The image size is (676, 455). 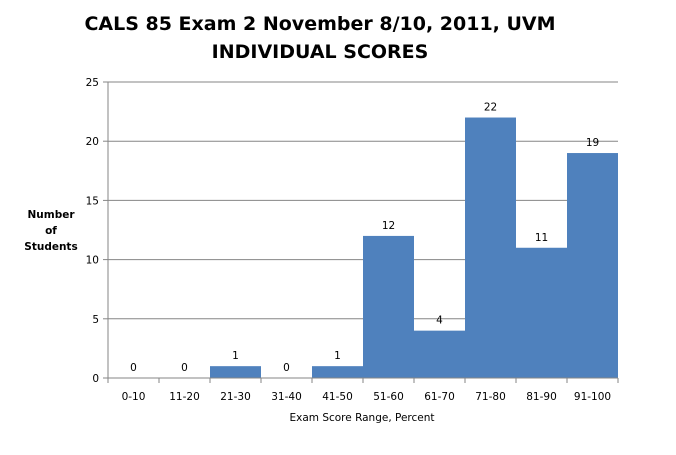 I want to click on data-label: 4, so click(x=439, y=321).